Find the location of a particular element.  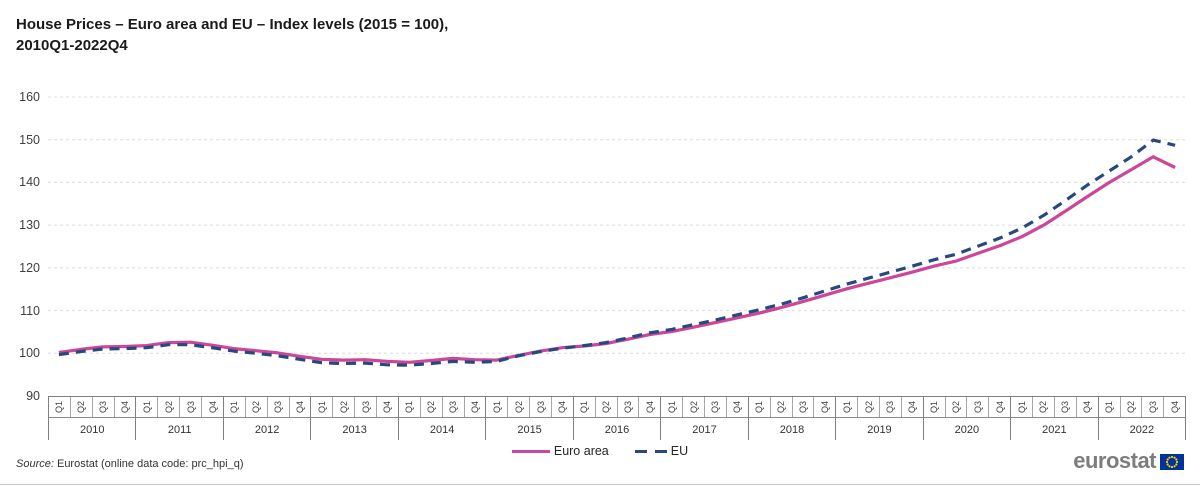

quarter-cell-2019-Q2: Q2 is located at coordinates (869, 407).